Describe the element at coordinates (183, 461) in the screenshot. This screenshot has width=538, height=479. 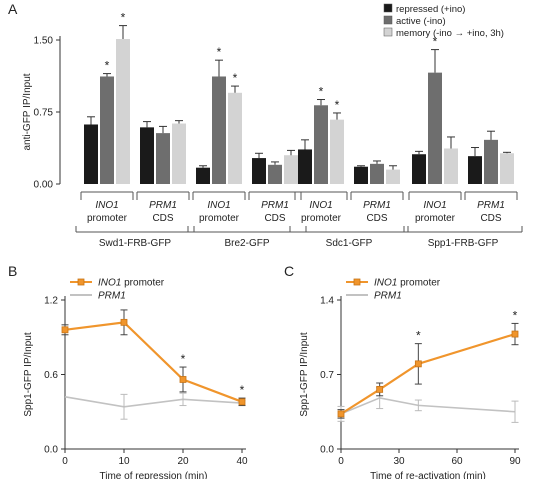
I see `x-tick-label: 20` at that location.